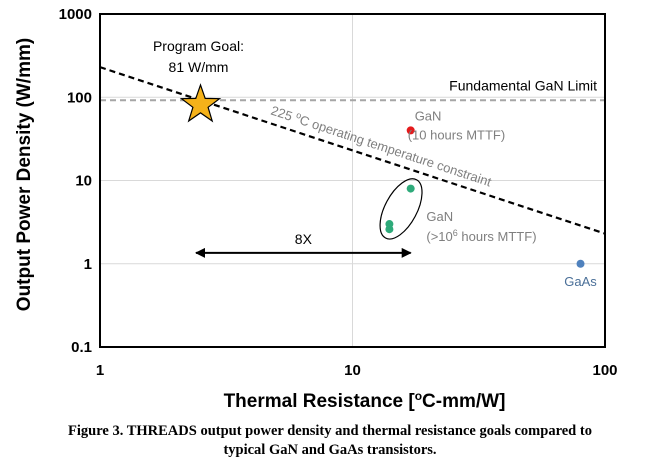 This screenshot has height=470, width=660. What do you see at coordinates (401, 209) in the screenshot?
I see `gan-cluster-ellipse` at bounding box center [401, 209].